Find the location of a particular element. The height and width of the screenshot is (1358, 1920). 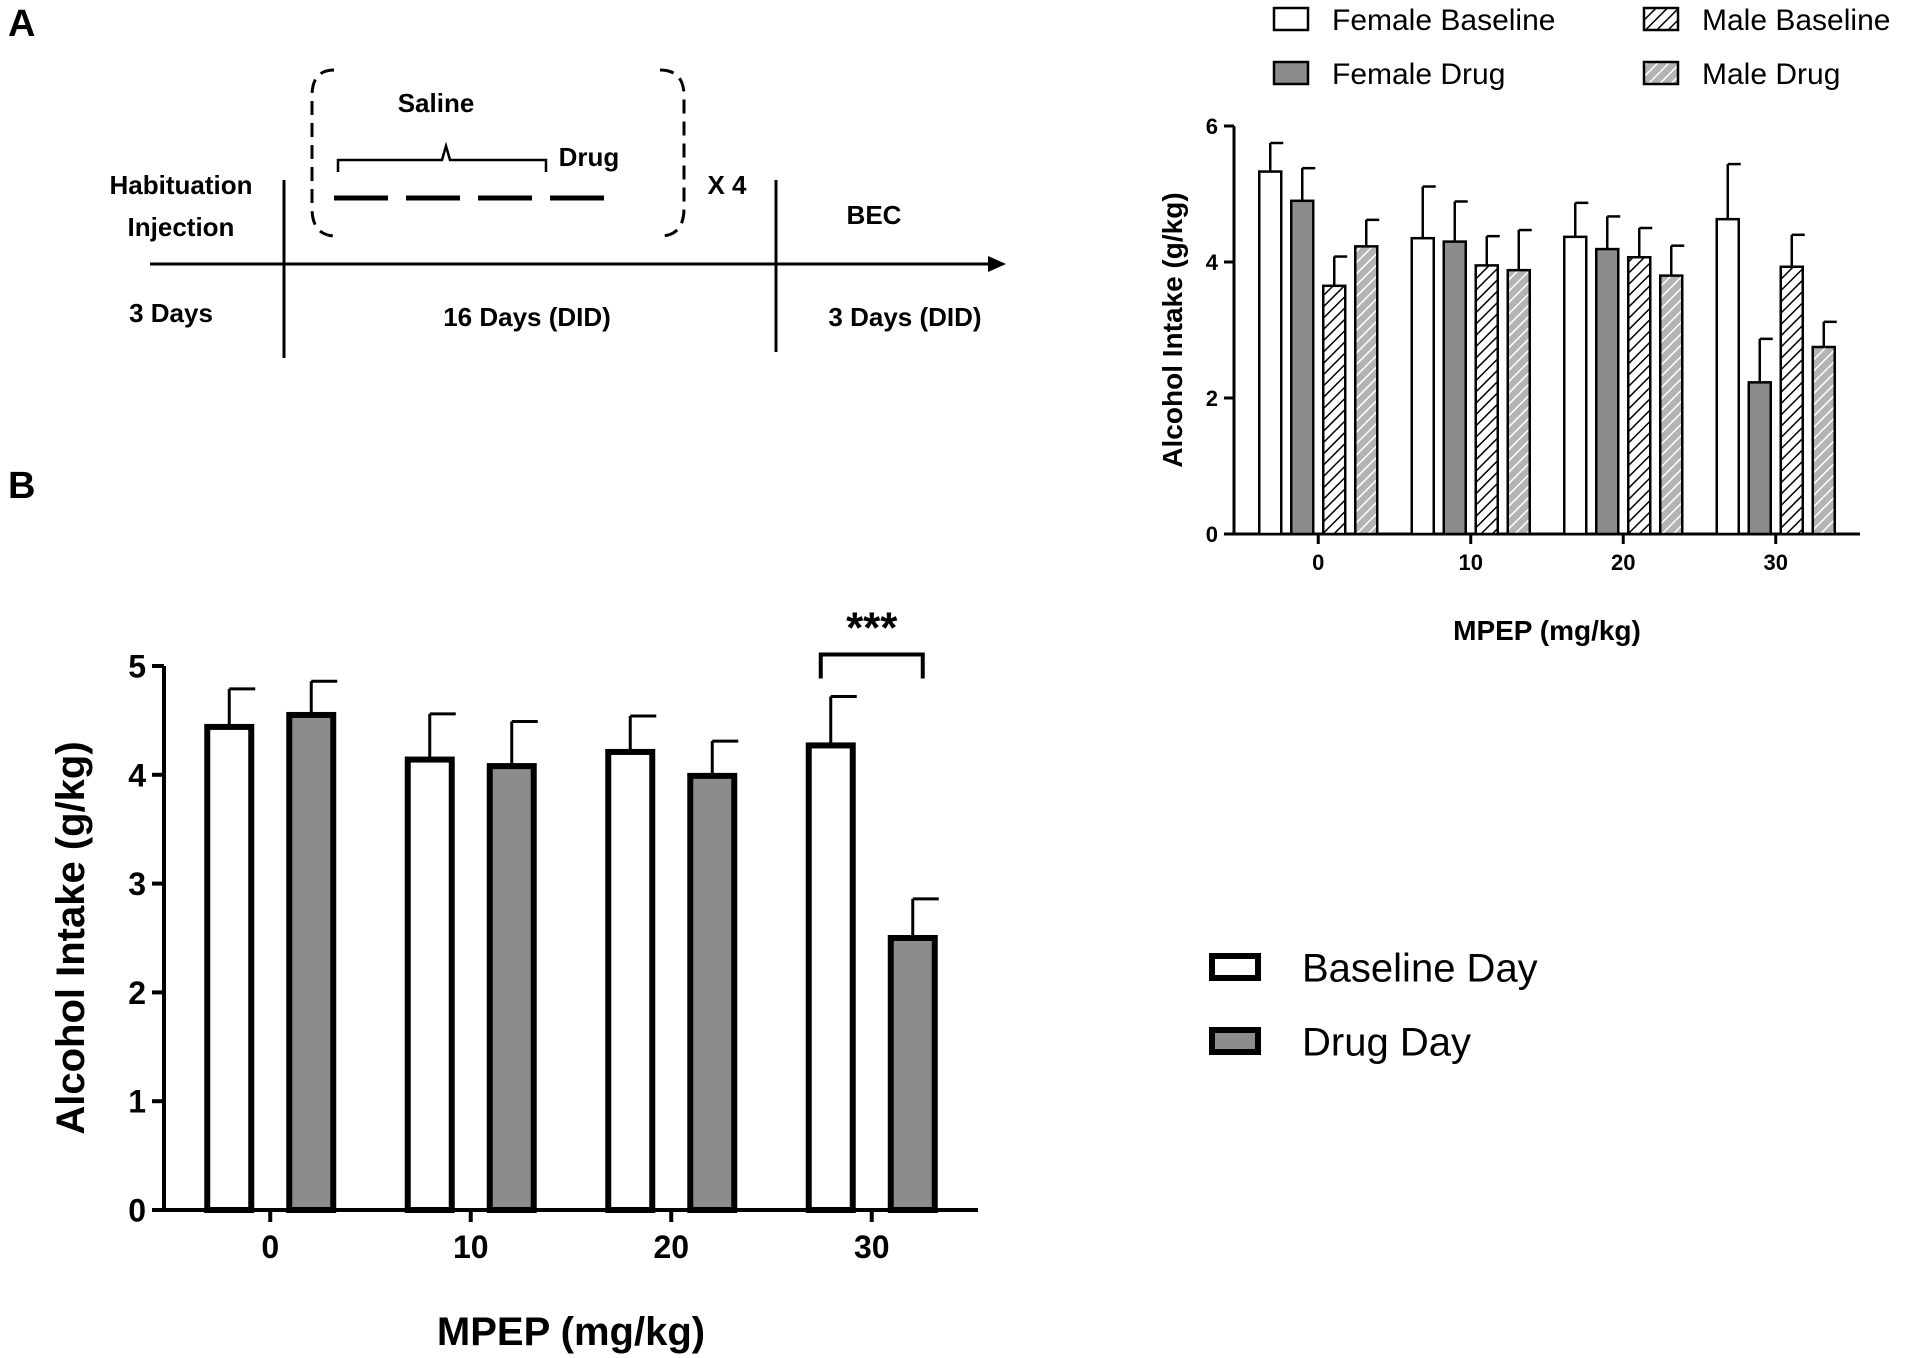

panel-a-label: A is located at coordinates (21, 24).